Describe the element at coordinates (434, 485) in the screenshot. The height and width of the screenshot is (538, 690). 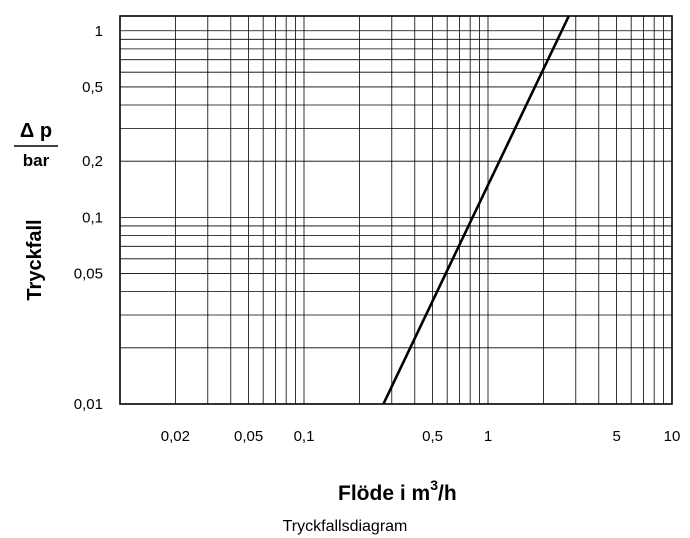
I see `x-axis-title-superscript: 3` at that location.